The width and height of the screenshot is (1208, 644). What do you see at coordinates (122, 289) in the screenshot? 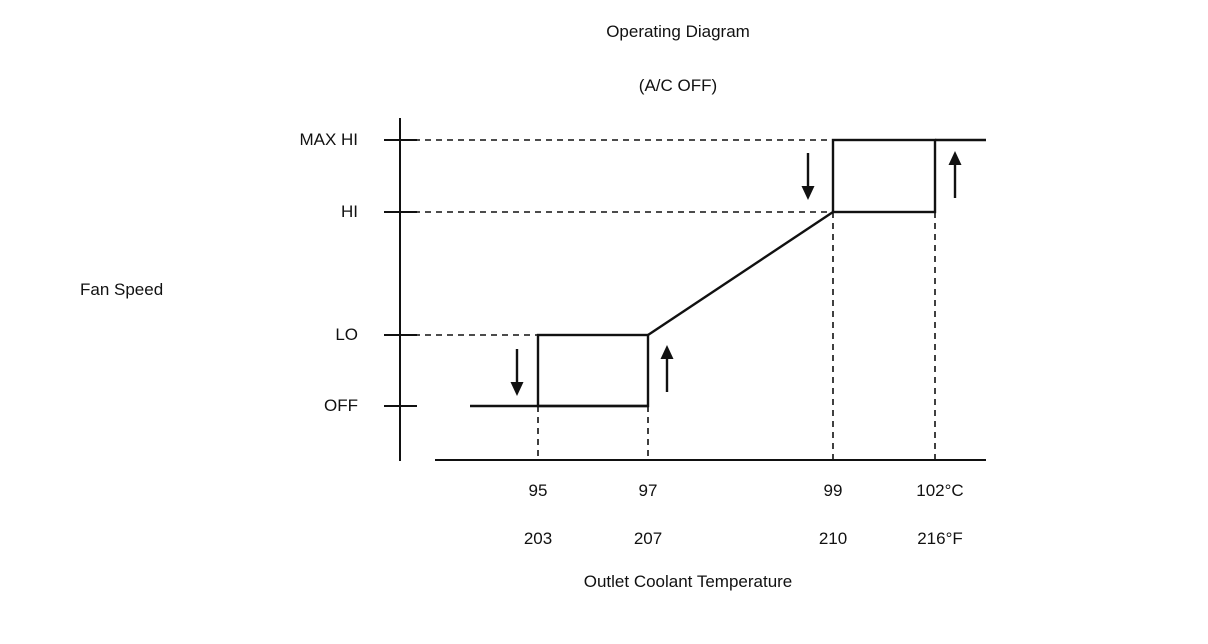
I see `y-axis-label: Fan Speed` at bounding box center [122, 289].